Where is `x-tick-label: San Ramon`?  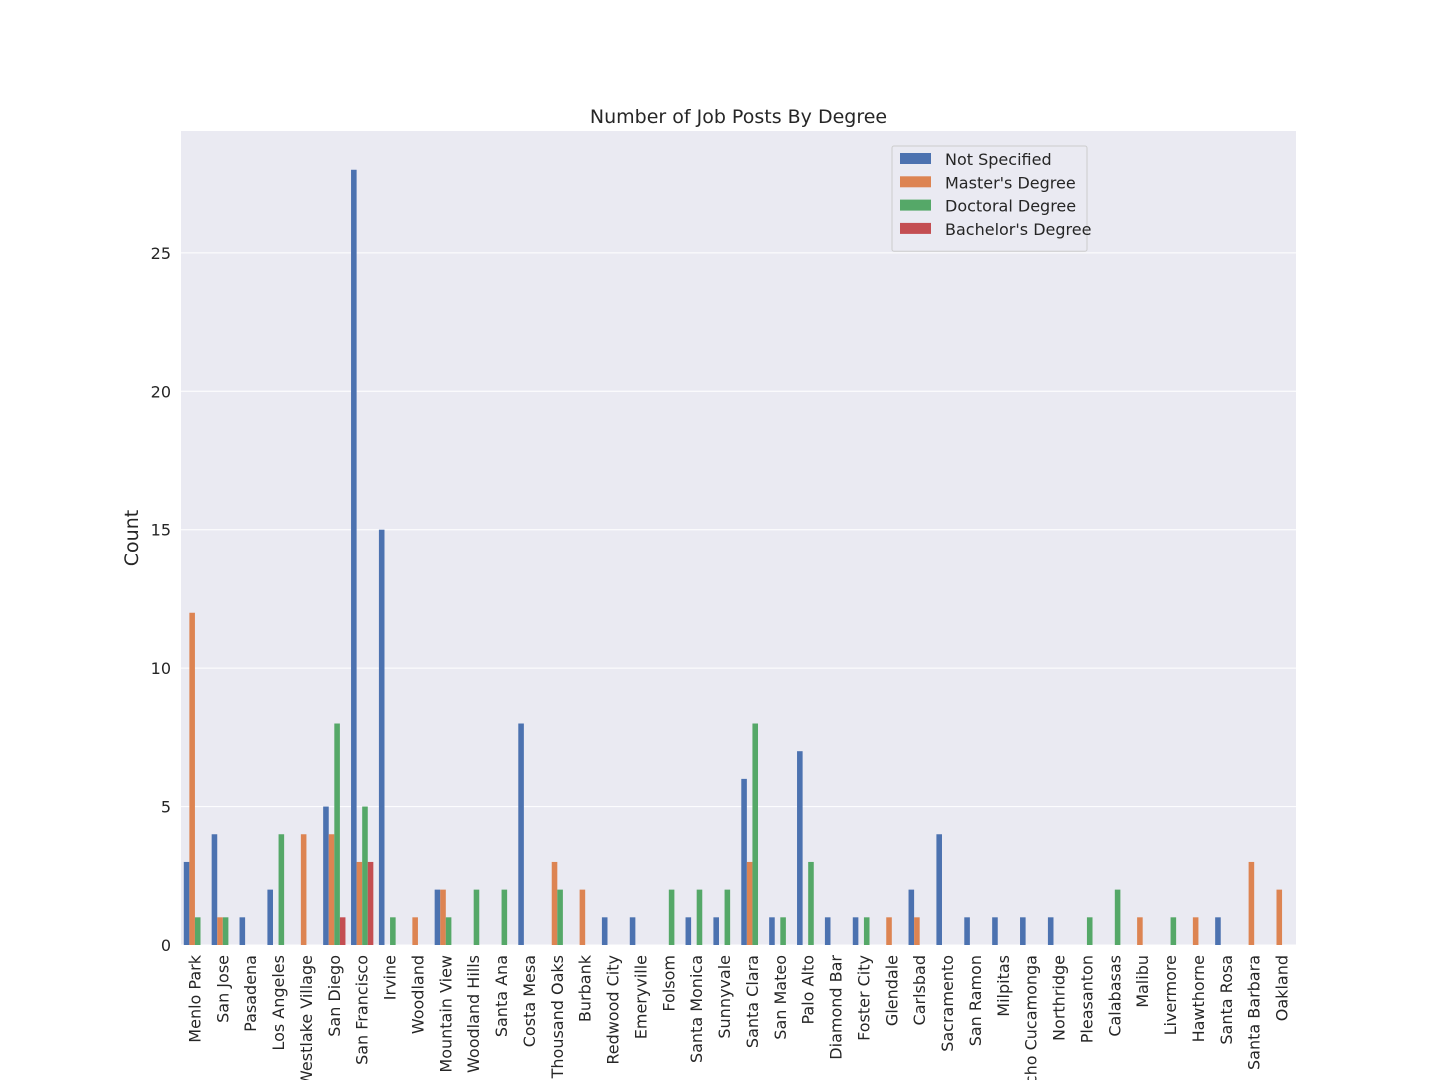
x-tick-label: San Ramon is located at coordinates (975, 1000).